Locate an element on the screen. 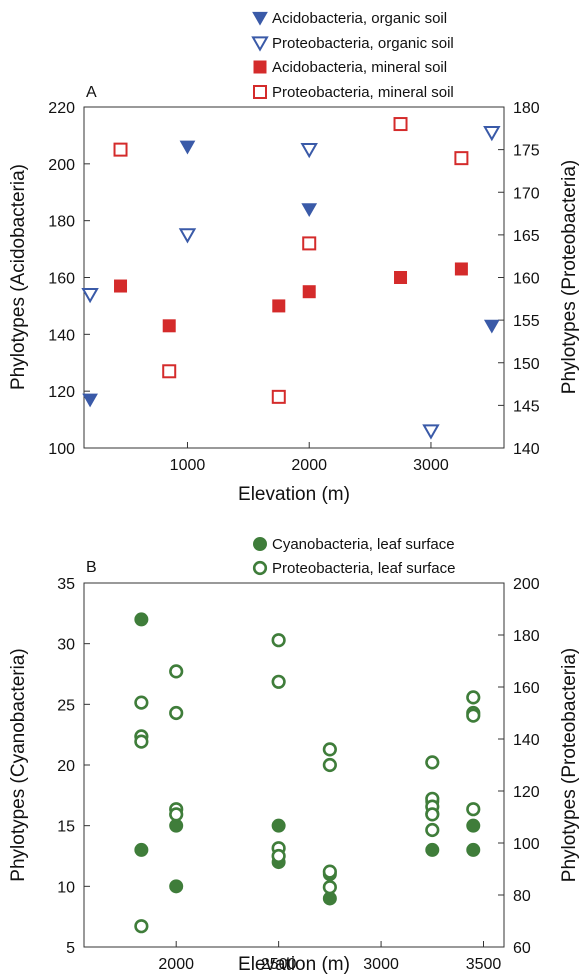  panel-a-x-tick-label: 1000 is located at coordinates (188, 465).